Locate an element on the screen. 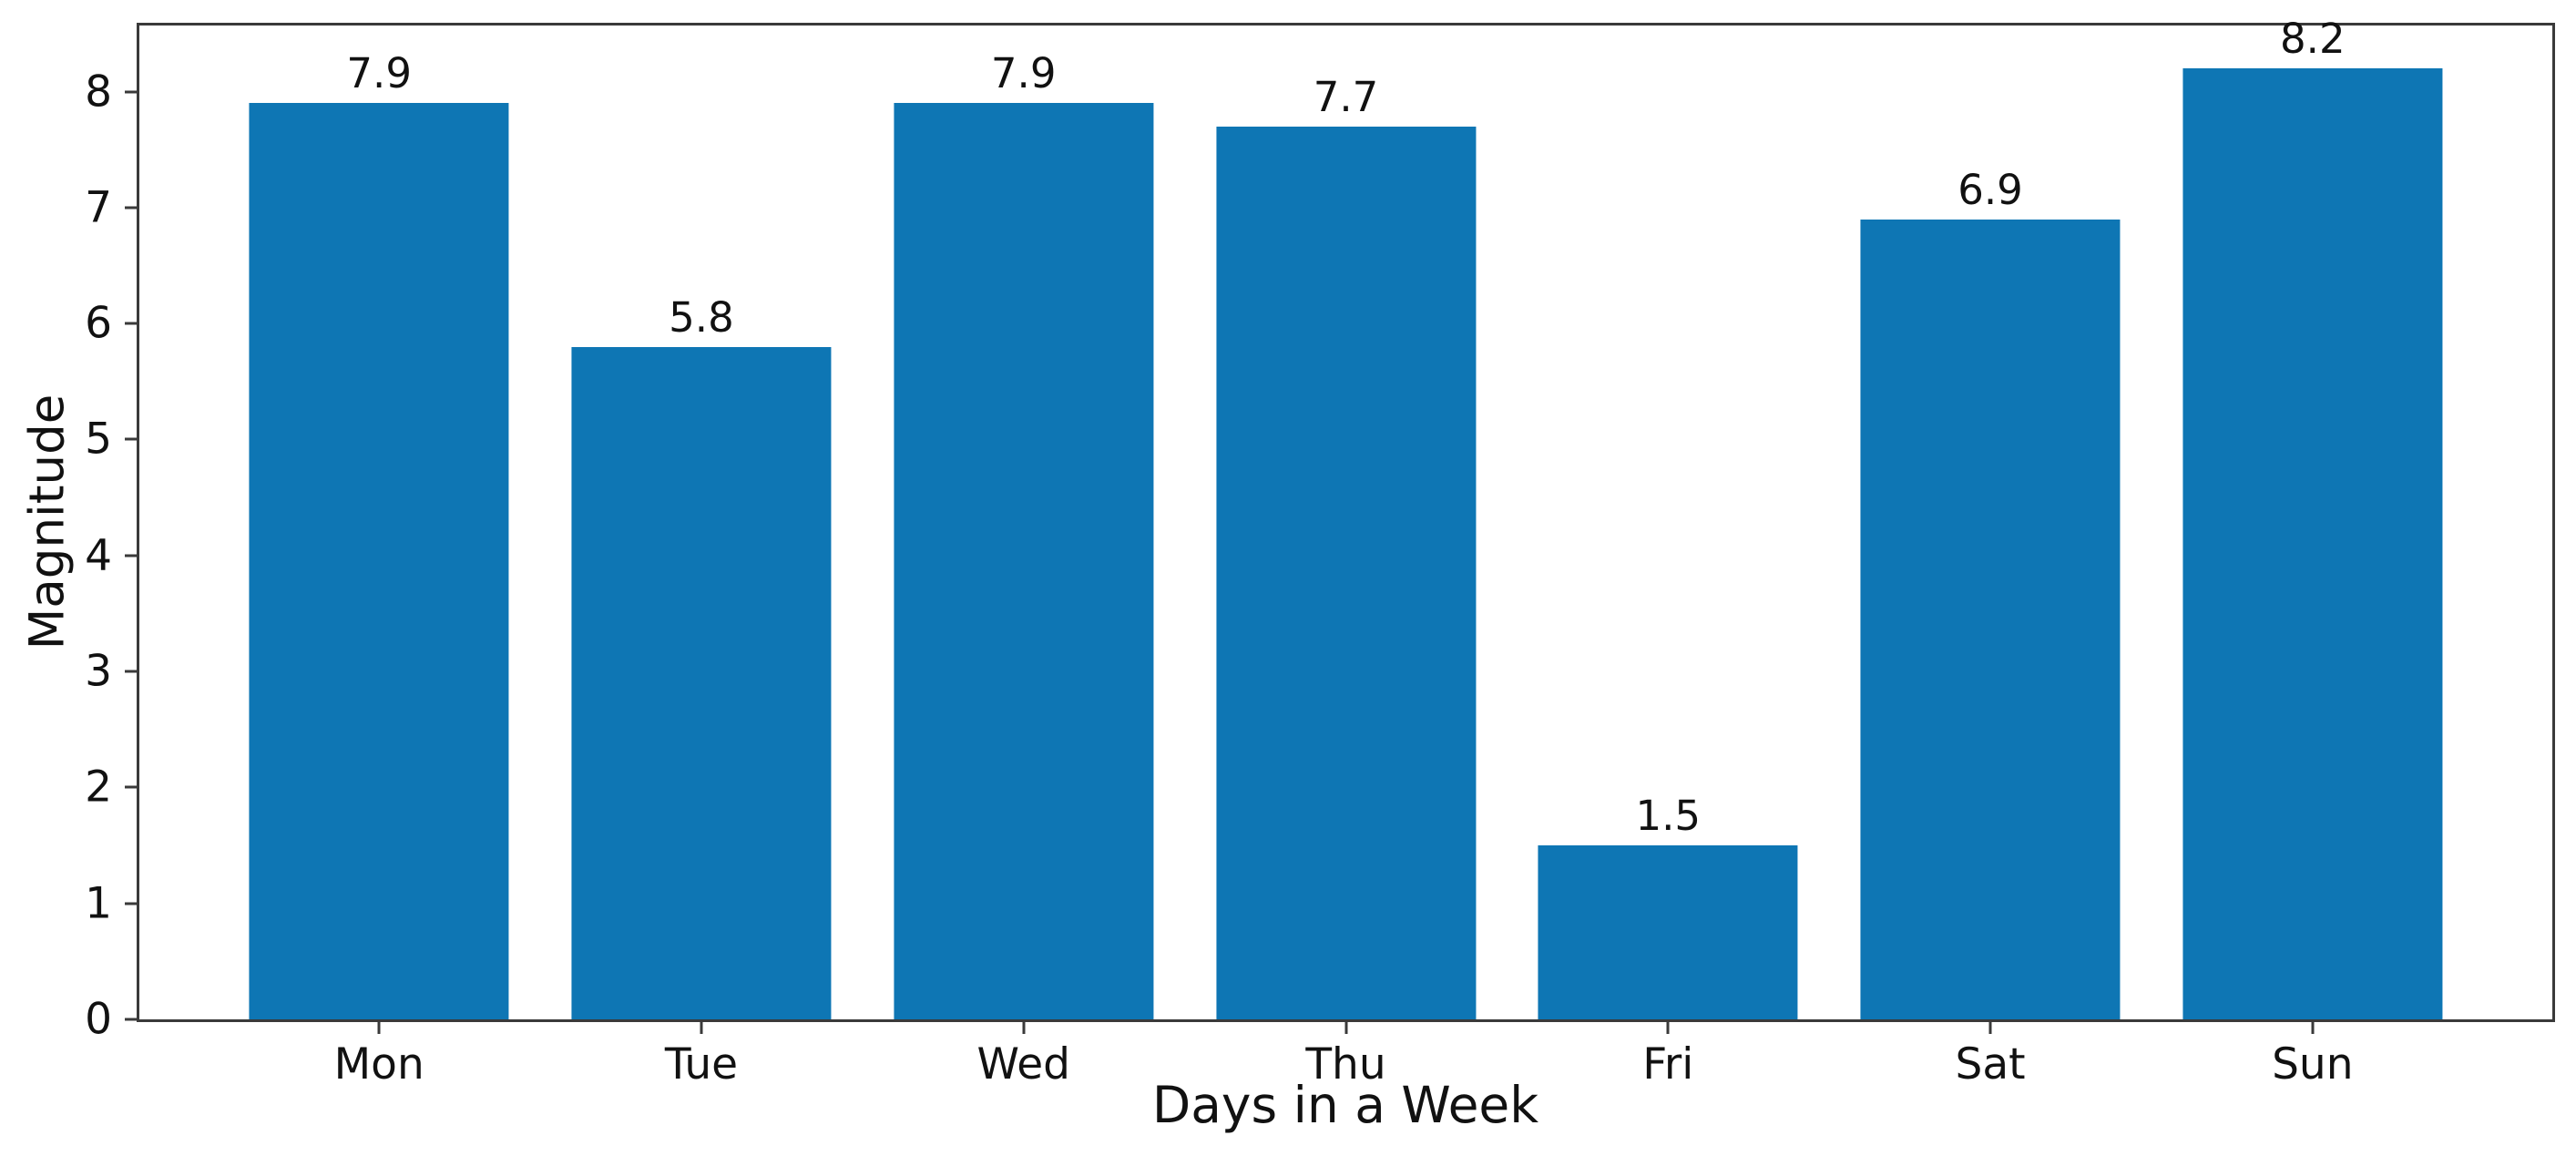  x-tick-label-mon: Mon is located at coordinates (379, 1064).